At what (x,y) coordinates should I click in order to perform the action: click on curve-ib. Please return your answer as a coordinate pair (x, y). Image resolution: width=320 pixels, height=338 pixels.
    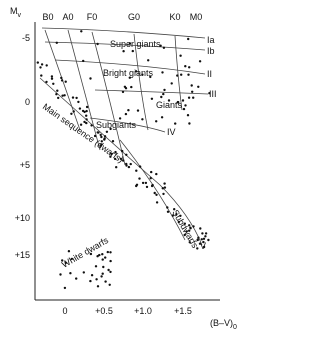
    Looking at the image, I should click on (125, 46).